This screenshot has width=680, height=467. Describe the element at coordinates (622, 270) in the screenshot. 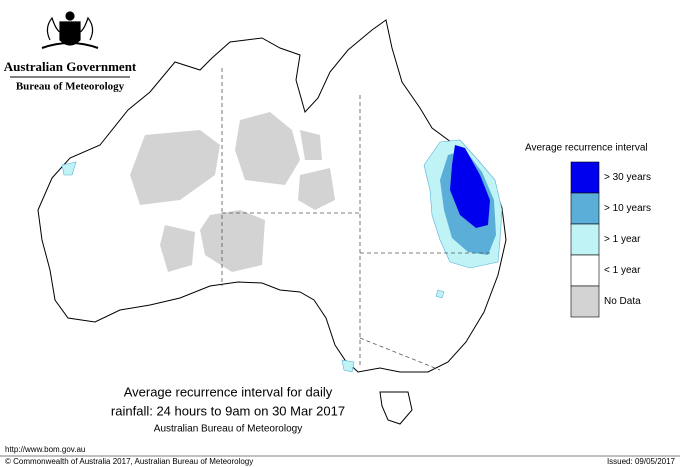

I see `legend-label: < 1 year` at that location.